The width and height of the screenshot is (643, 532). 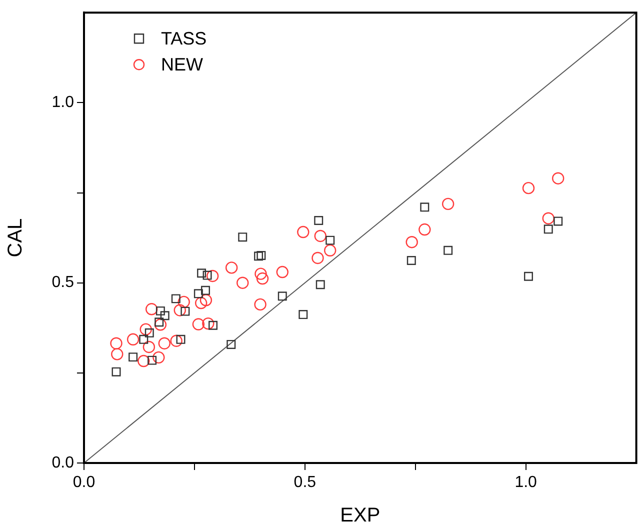 I want to click on x-tick-label: 0.5, so click(x=305, y=483).